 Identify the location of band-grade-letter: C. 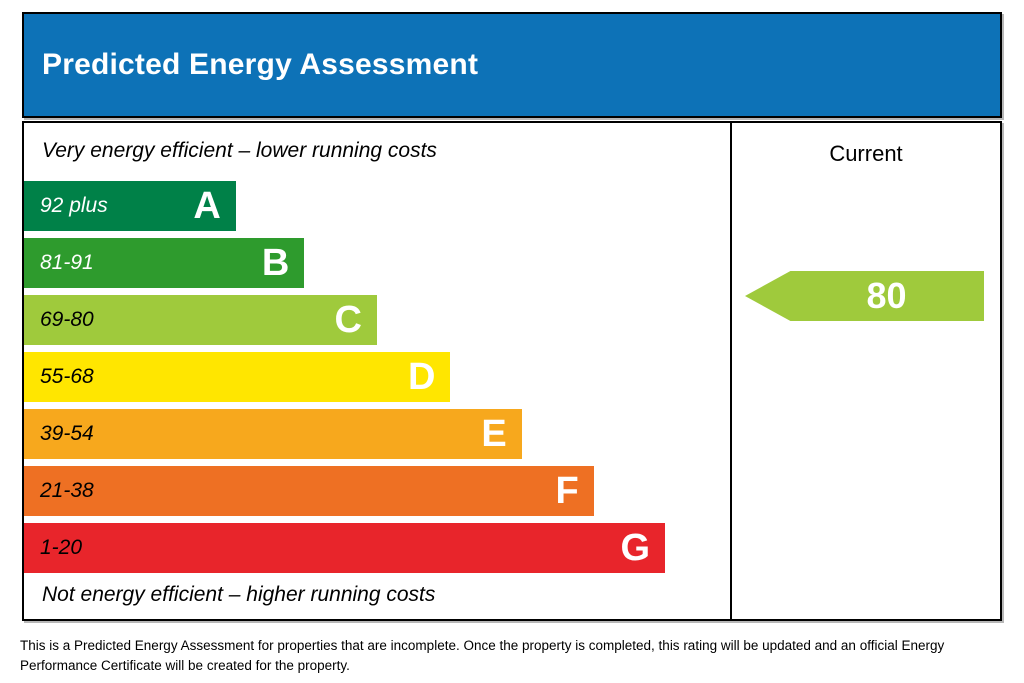
(348, 320).